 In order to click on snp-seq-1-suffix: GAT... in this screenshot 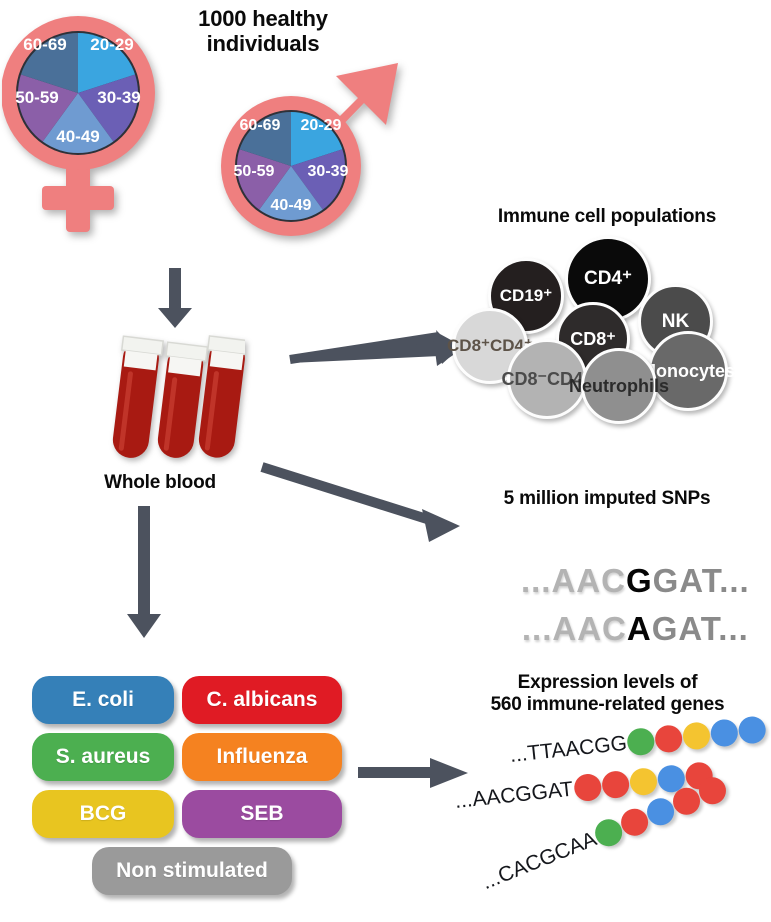, I will do `click(701, 580)`.